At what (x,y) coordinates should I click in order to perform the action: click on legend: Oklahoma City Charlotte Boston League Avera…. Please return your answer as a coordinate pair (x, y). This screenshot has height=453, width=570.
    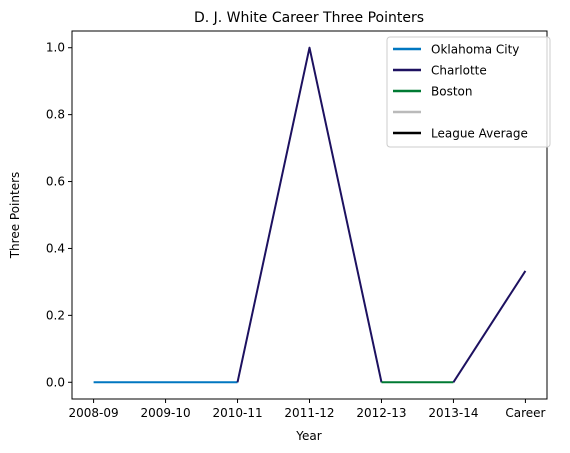
    Looking at the image, I should click on (468, 92).